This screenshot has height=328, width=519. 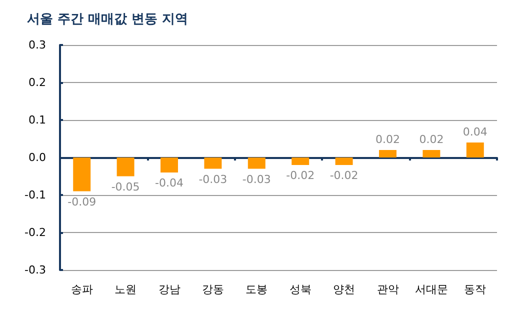 What do you see at coordinates (37, 45) in the screenshot?
I see `y-tick-label: 0.3` at bounding box center [37, 45].